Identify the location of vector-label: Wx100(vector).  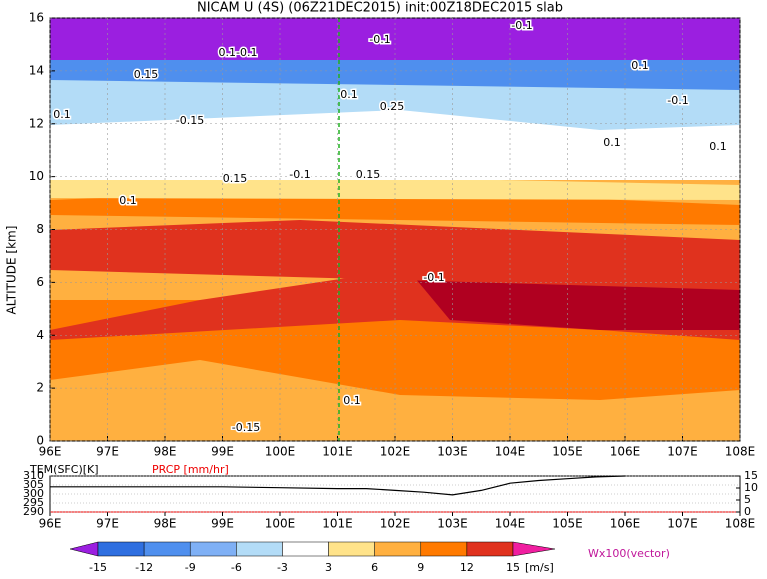
(629, 553).